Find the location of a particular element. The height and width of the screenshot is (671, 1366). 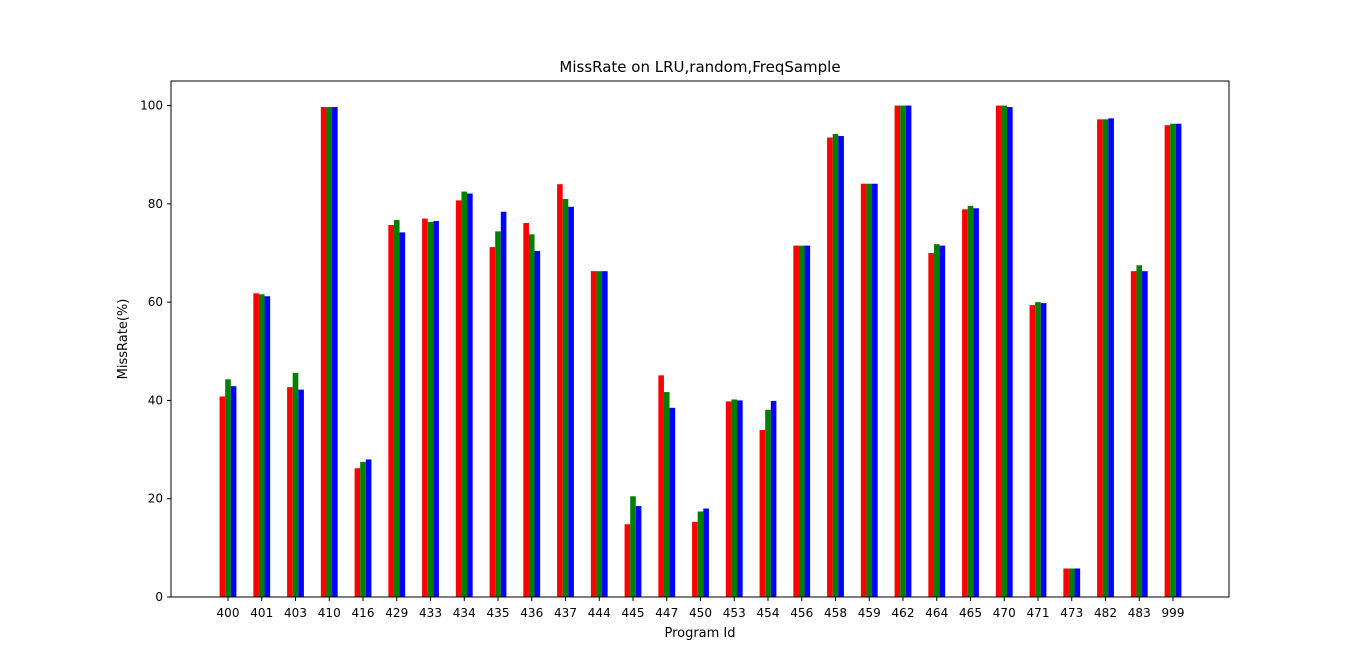

x-tick-label-458: 458 is located at coordinates (835, 613).